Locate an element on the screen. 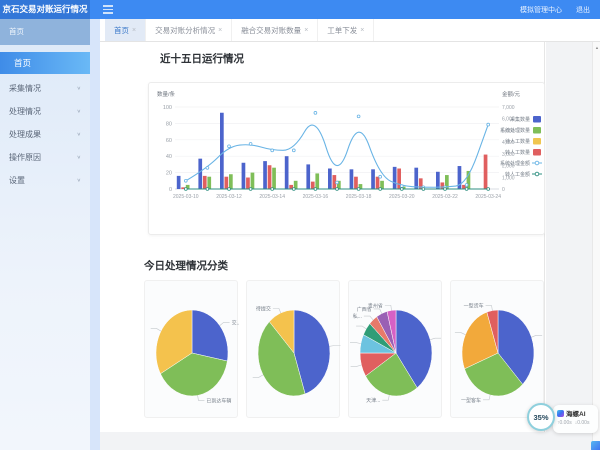 The height and width of the screenshot is (450, 600). svg-text: 1,000 is located at coordinates (508, 178).